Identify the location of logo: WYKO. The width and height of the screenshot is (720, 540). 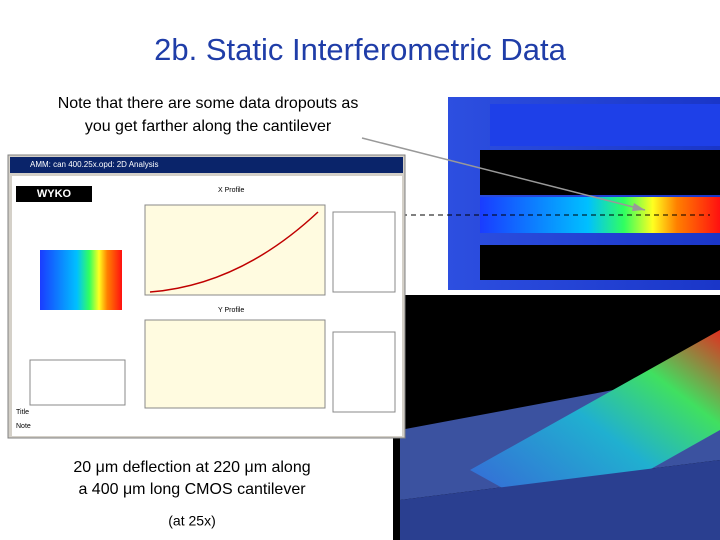
(54, 194).